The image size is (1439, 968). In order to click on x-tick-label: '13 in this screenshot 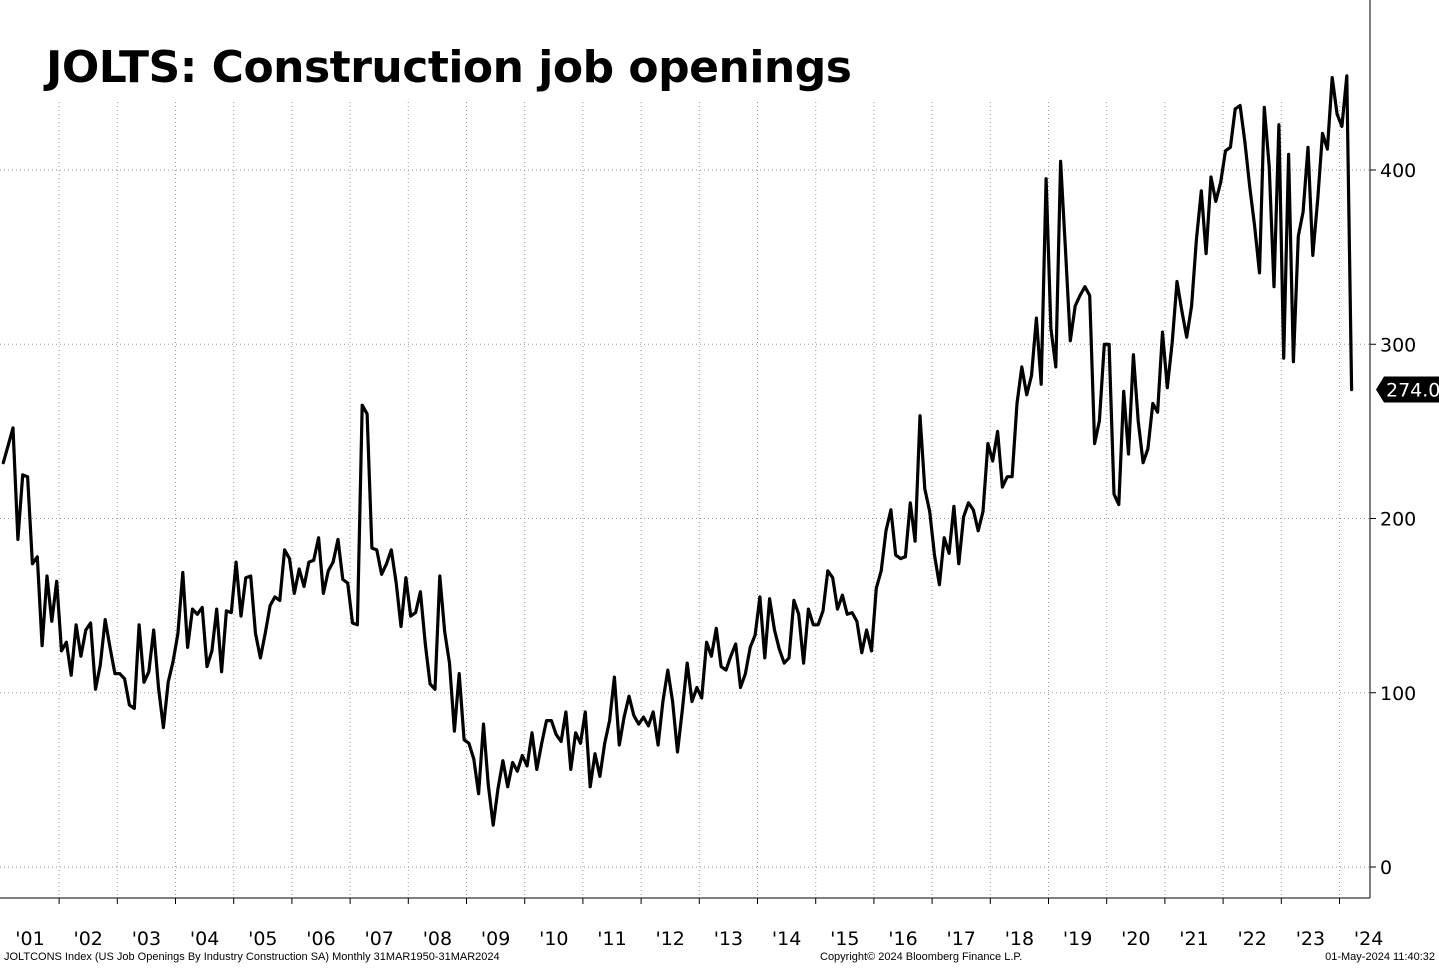, I will do `click(728, 939)`.